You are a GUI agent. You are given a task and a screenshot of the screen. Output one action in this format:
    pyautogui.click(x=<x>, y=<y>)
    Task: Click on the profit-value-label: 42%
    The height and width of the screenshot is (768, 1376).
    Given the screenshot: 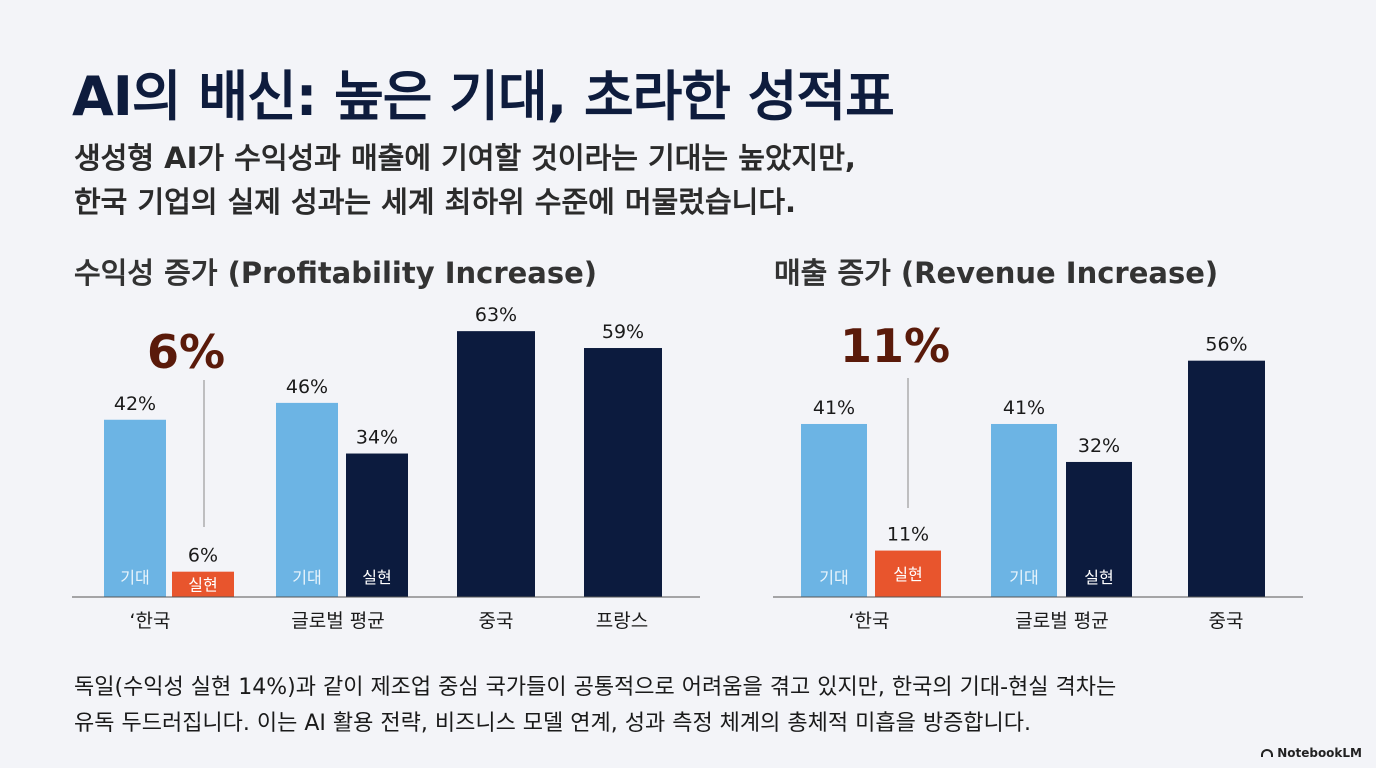 What is the action you would take?
    pyautogui.click(x=135, y=404)
    